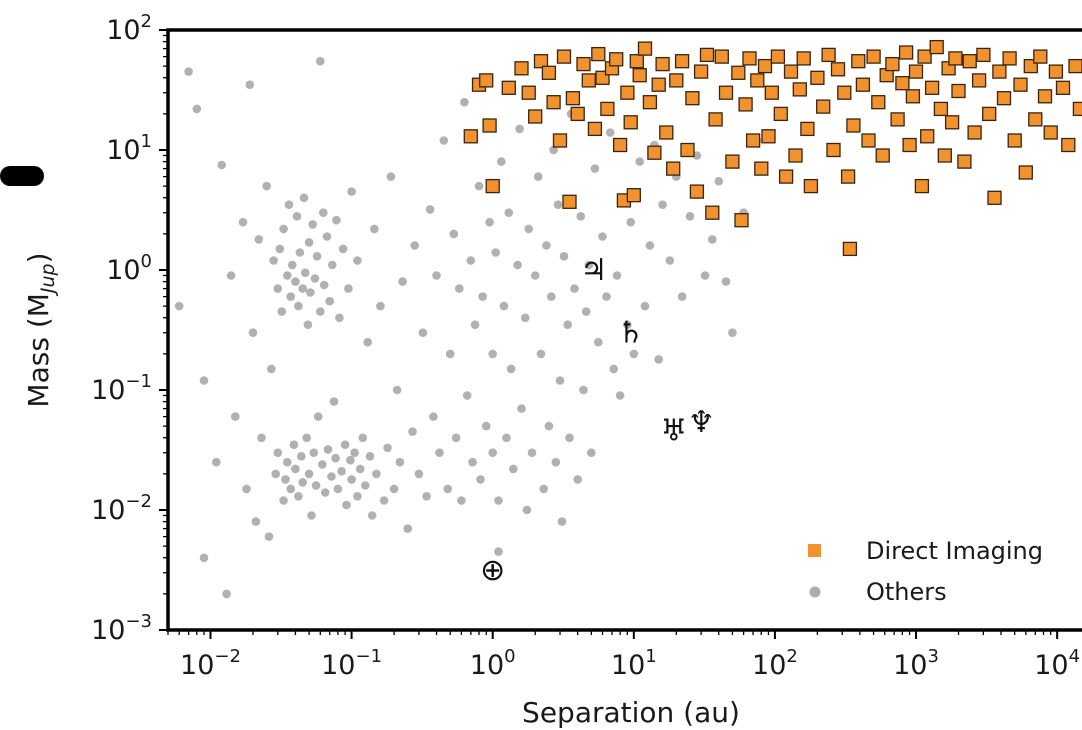 The width and height of the screenshot is (1082, 730). I want to click on y-axis-label-sub: Jup, so click(48, 280).